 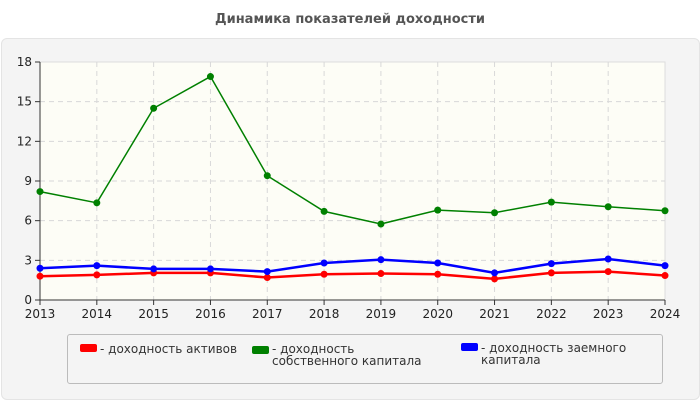 I want to click on y-tick-label: 9, so click(x=28, y=181).